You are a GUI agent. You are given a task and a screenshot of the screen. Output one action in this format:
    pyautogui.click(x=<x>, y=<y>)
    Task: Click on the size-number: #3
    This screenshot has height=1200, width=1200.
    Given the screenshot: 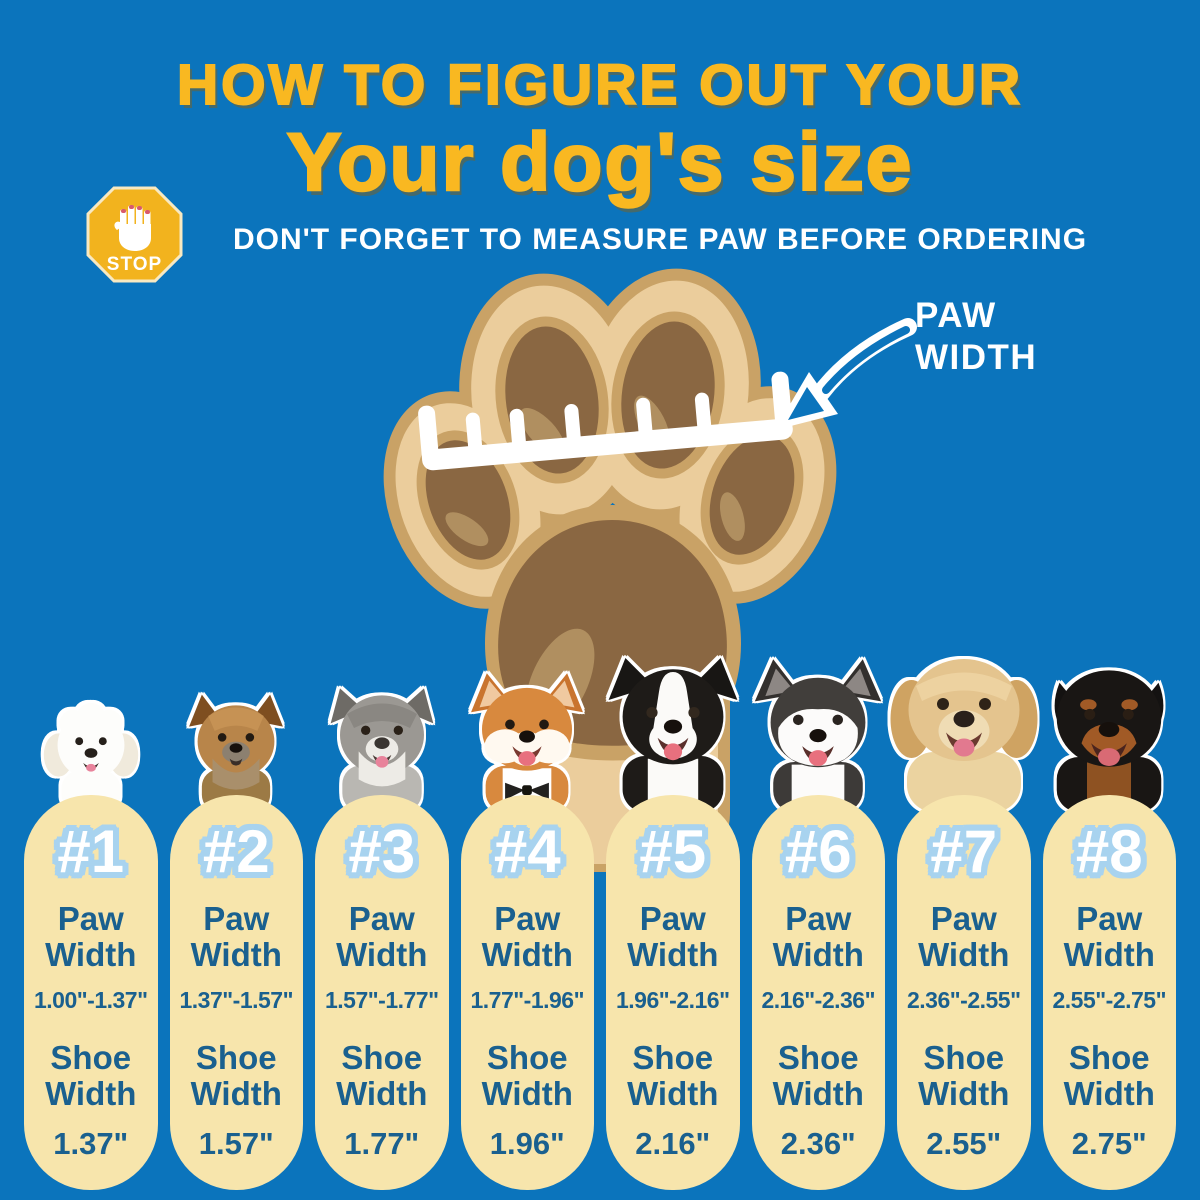 What is the action you would take?
    pyautogui.click(x=382, y=851)
    